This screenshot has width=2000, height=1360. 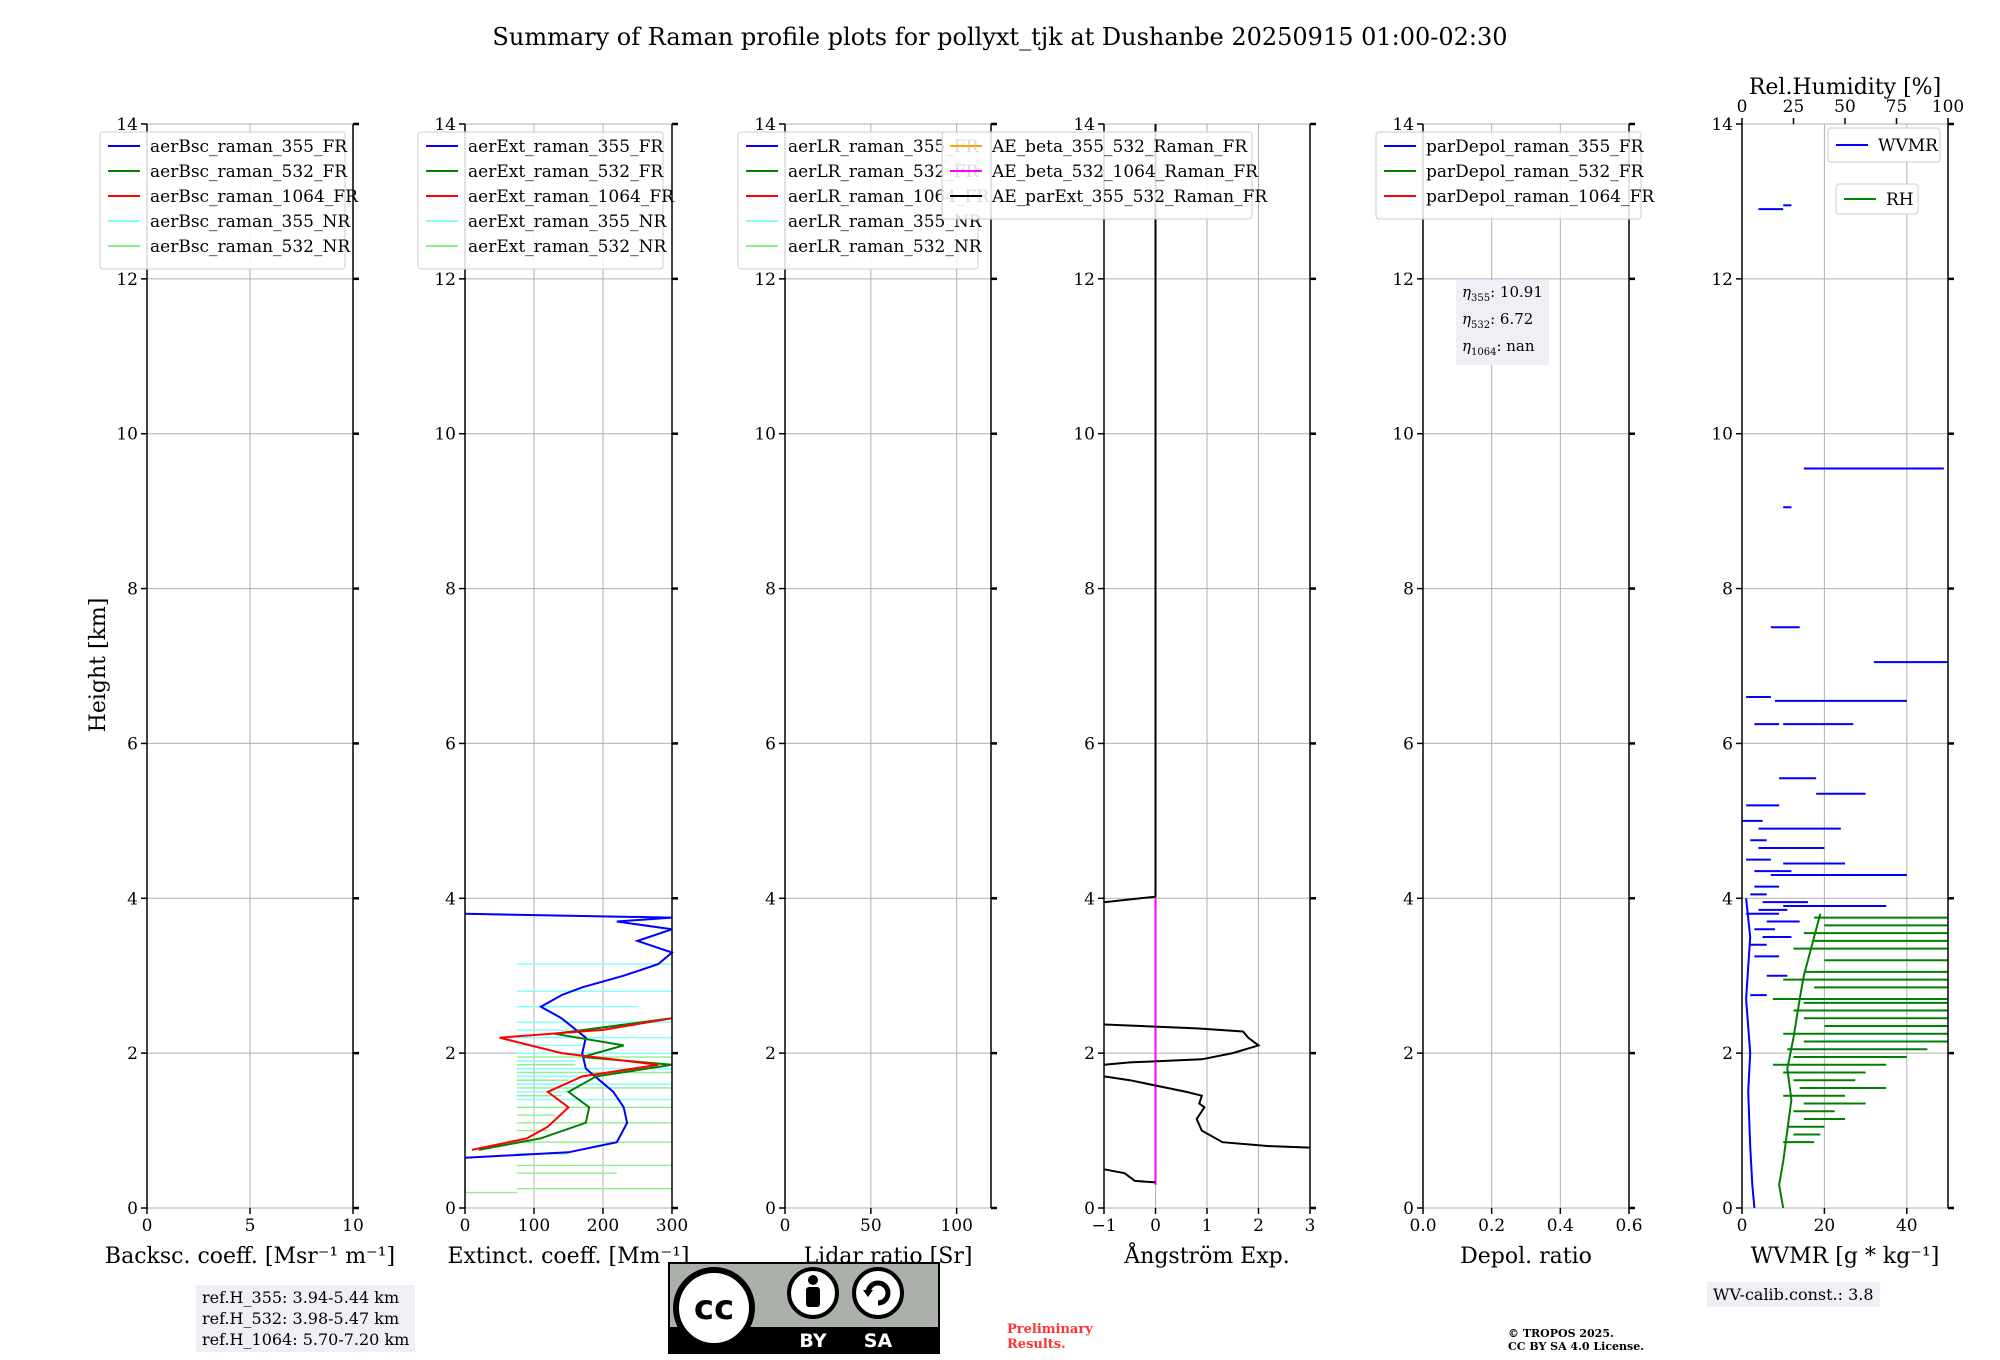 What do you see at coordinates (568, 1256) in the screenshot?
I see `x-axis-label: Extinct. coeff. [Mm⁻¹]` at bounding box center [568, 1256].